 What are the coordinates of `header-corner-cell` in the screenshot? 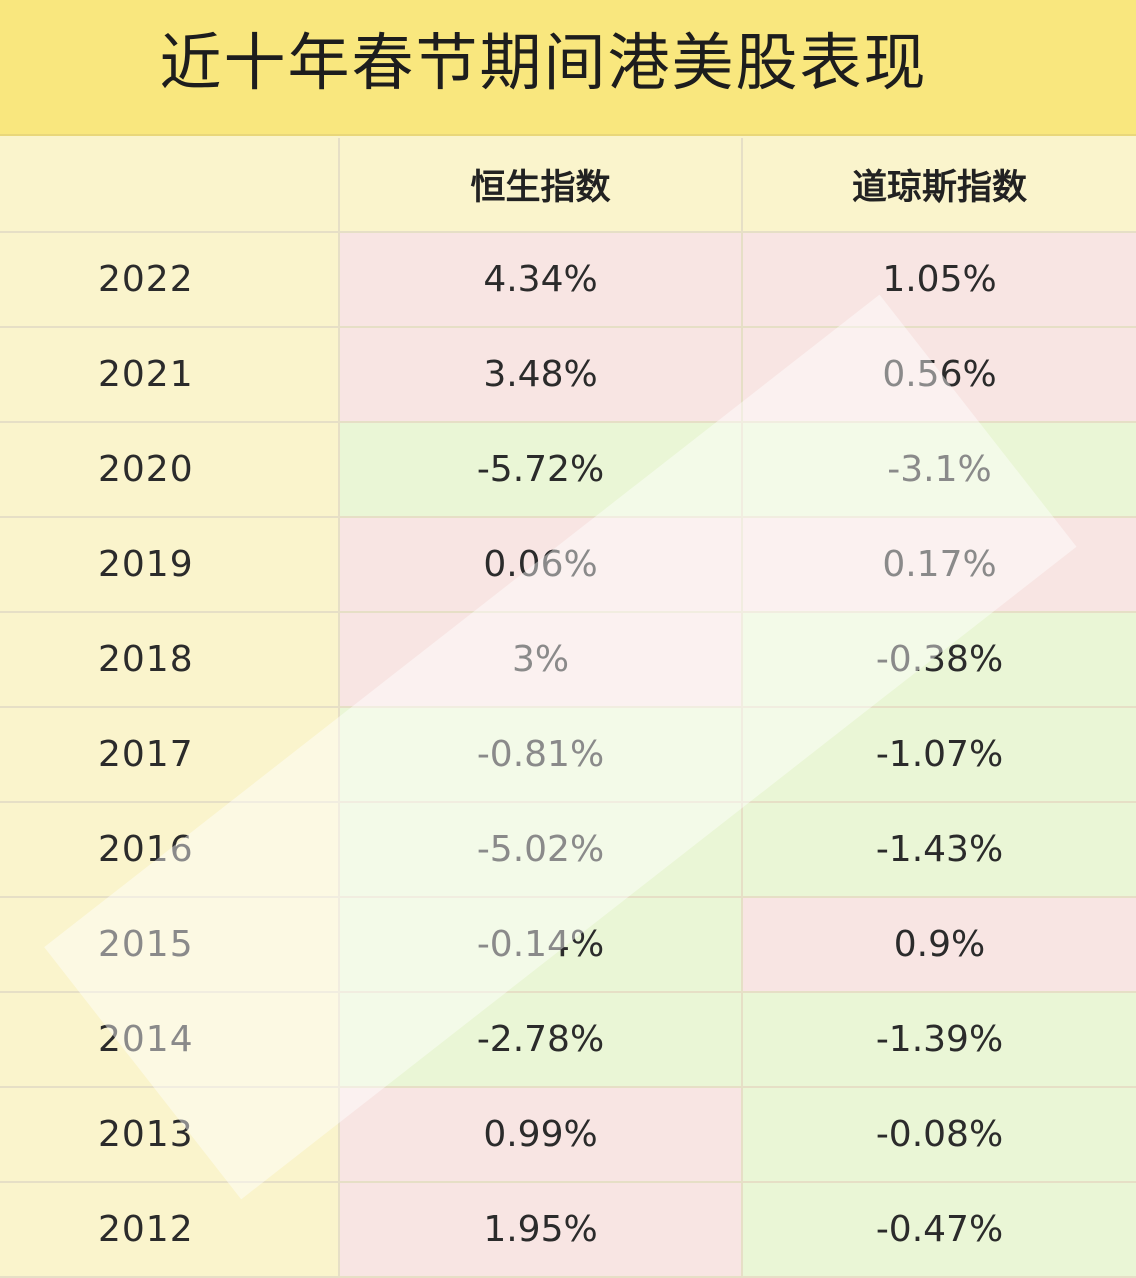 It's located at (170, 185).